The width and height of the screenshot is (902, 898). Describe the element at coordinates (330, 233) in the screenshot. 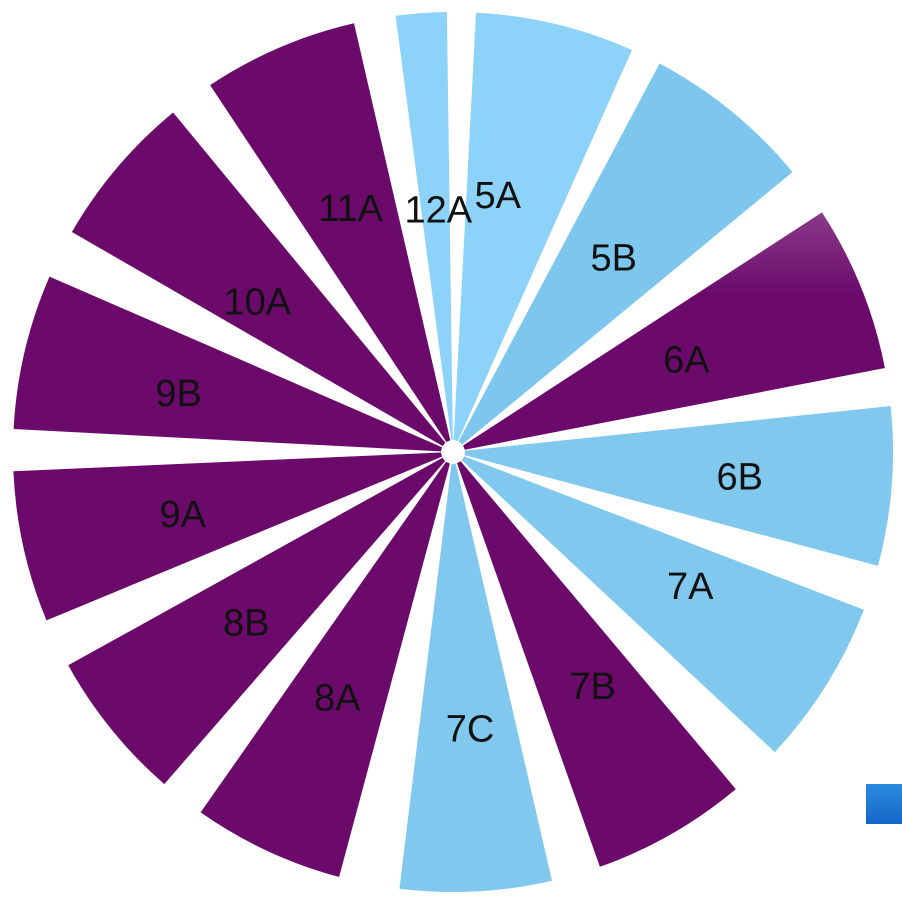

I see `segment-11a` at that location.